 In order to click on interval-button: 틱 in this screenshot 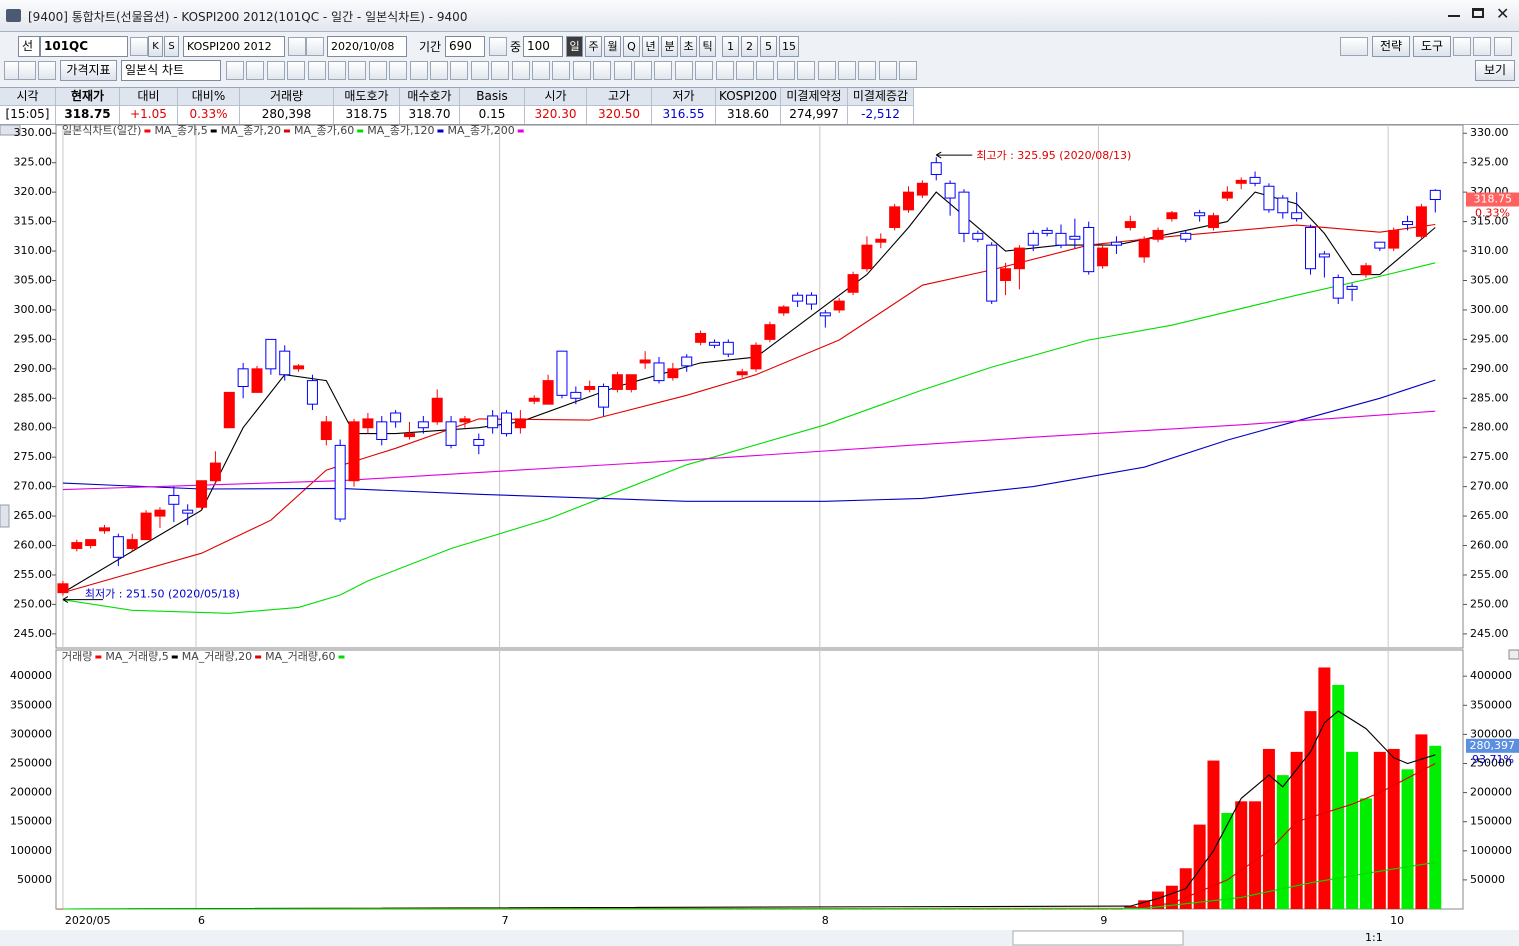, I will do `click(707, 46)`.